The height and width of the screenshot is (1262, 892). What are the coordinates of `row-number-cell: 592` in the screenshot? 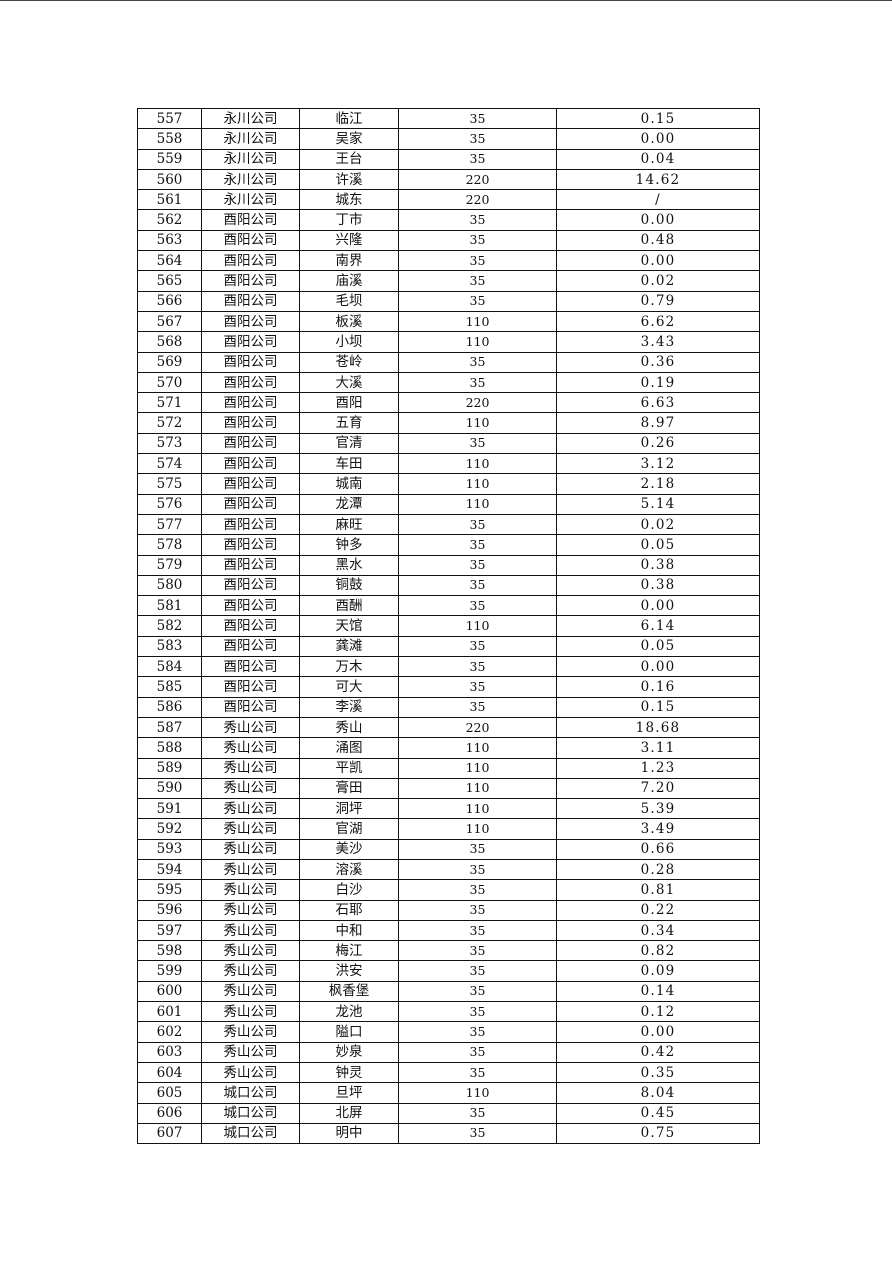 It's located at (169, 829).